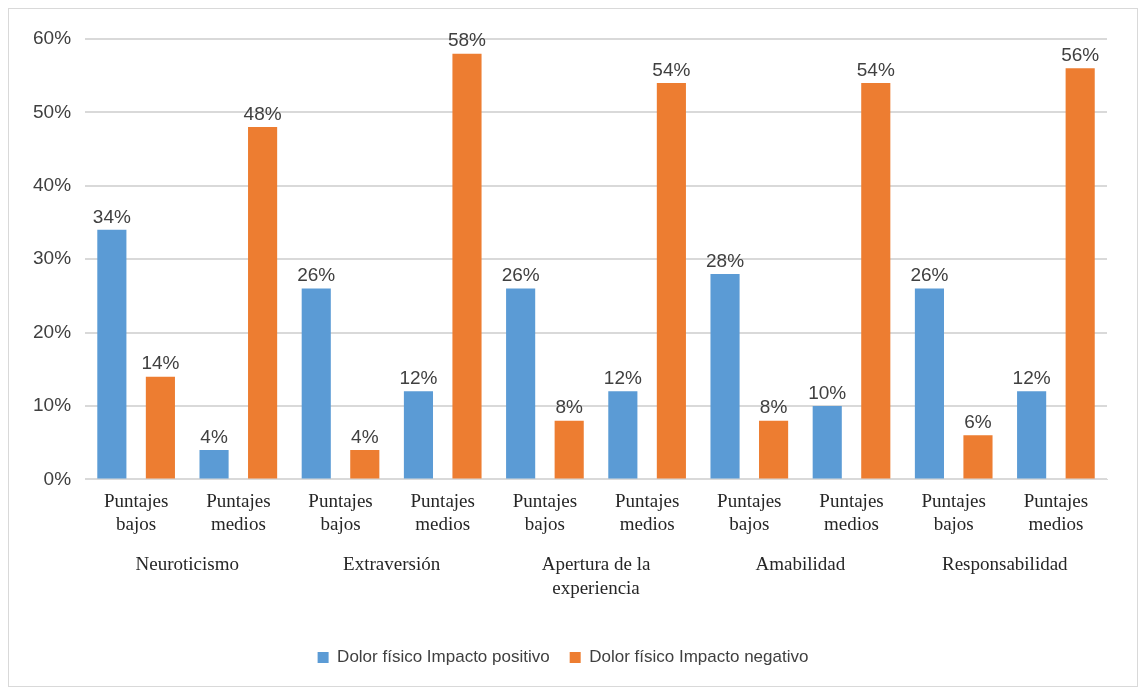  What do you see at coordinates (827, 392) in the screenshot?
I see `data-label: 10%` at bounding box center [827, 392].